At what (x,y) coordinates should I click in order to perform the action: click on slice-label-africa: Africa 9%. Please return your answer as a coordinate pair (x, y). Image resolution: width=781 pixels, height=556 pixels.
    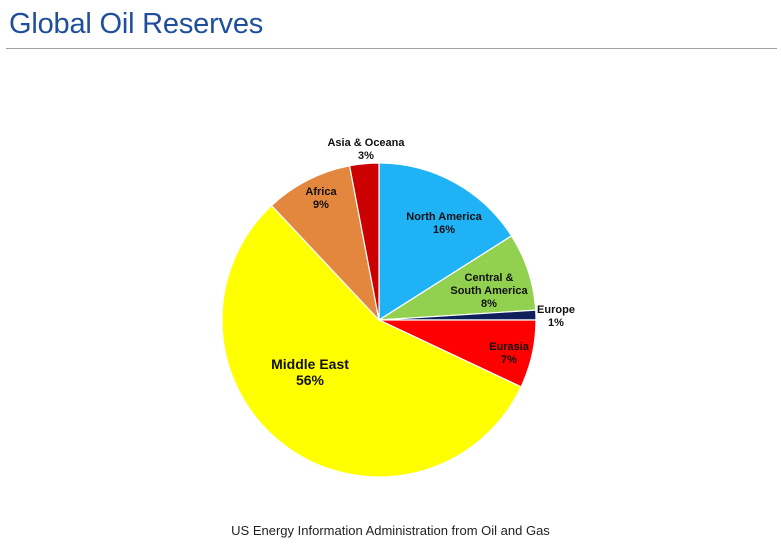
    Looking at the image, I should click on (321, 198).